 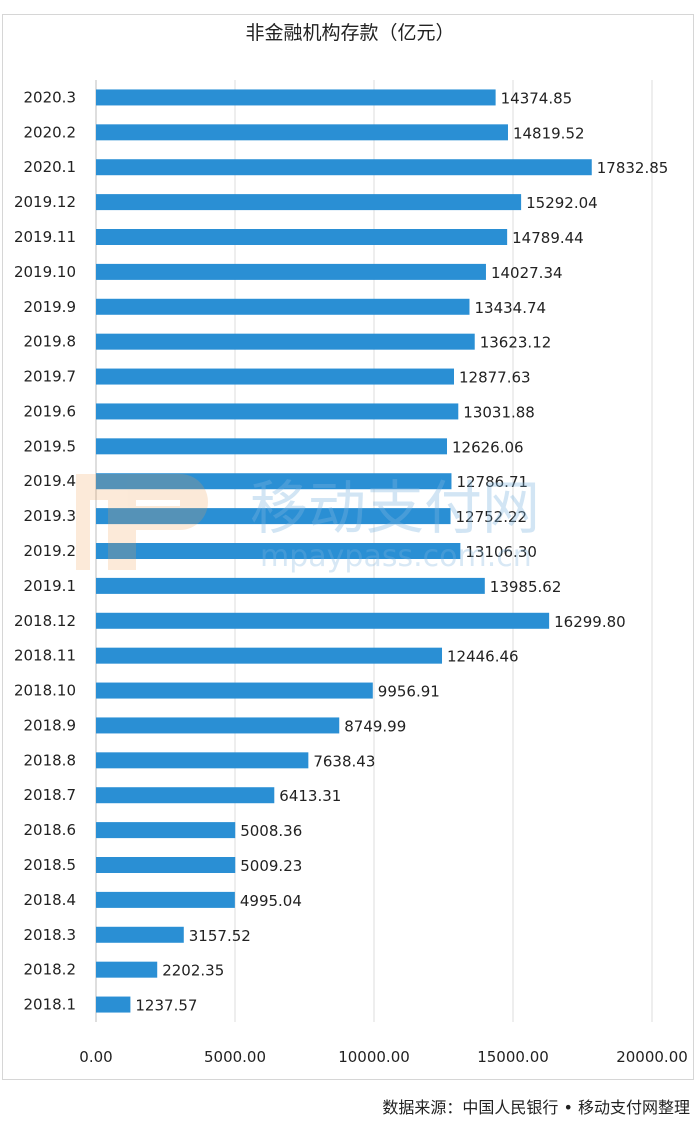 I want to click on category-label: 2019.6, so click(x=50, y=411).